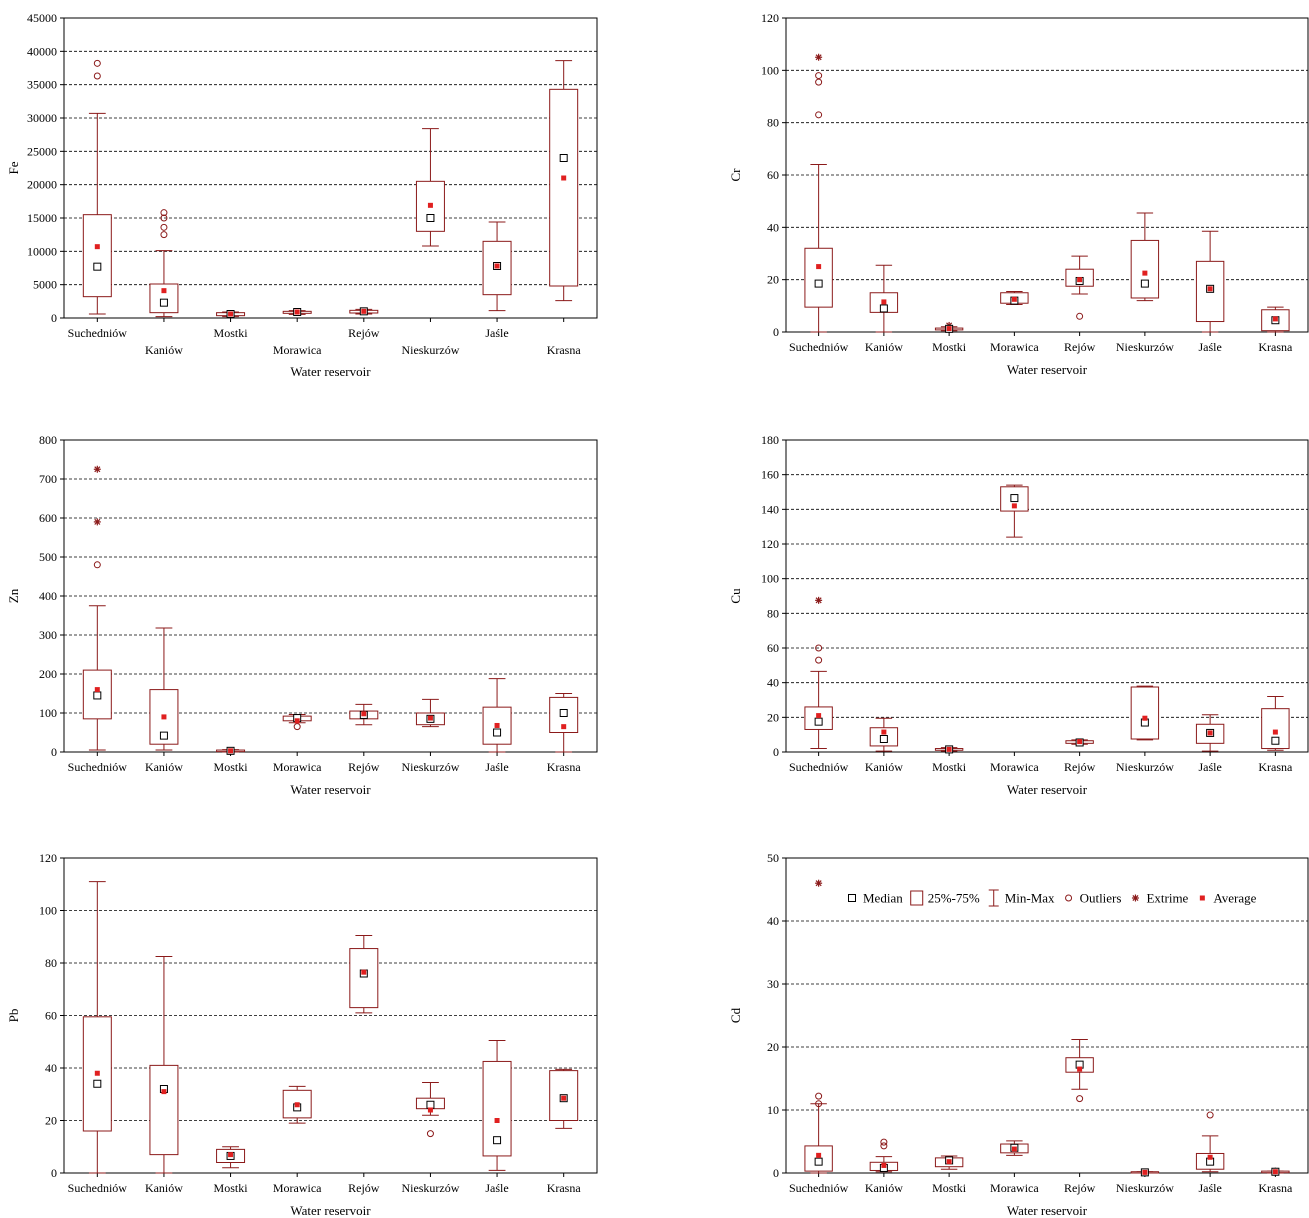  What do you see at coordinates (1021, 898) in the screenshot?
I see `legend-item-whisker: Min-Max` at bounding box center [1021, 898].